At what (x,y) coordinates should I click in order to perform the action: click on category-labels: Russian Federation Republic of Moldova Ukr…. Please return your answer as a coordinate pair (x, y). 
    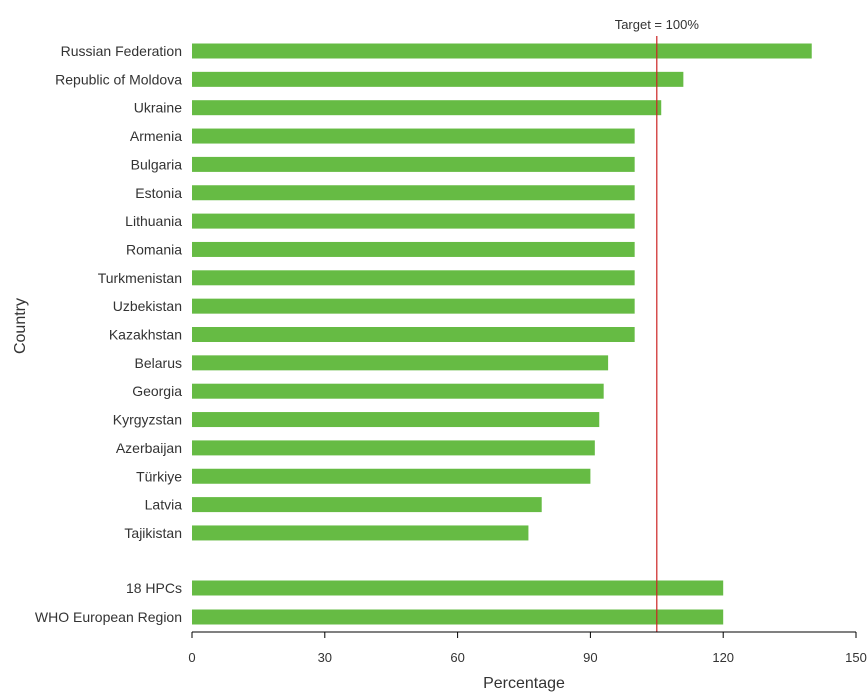
    Looking at the image, I should click on (108, 334).